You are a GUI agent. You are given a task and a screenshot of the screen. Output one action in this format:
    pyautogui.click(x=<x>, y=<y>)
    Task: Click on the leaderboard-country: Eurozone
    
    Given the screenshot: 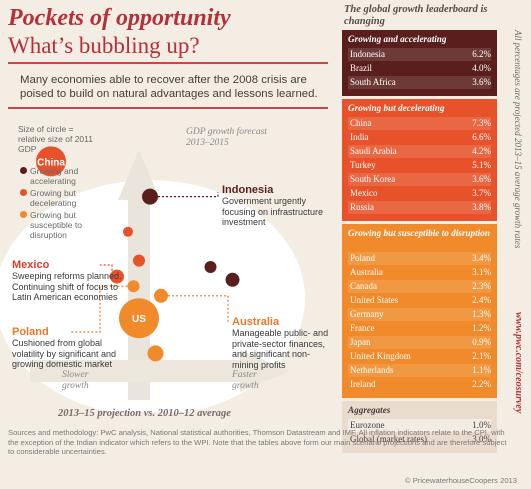 What is the action you would take?
    pyautogui.click(x=367, y=425)
    